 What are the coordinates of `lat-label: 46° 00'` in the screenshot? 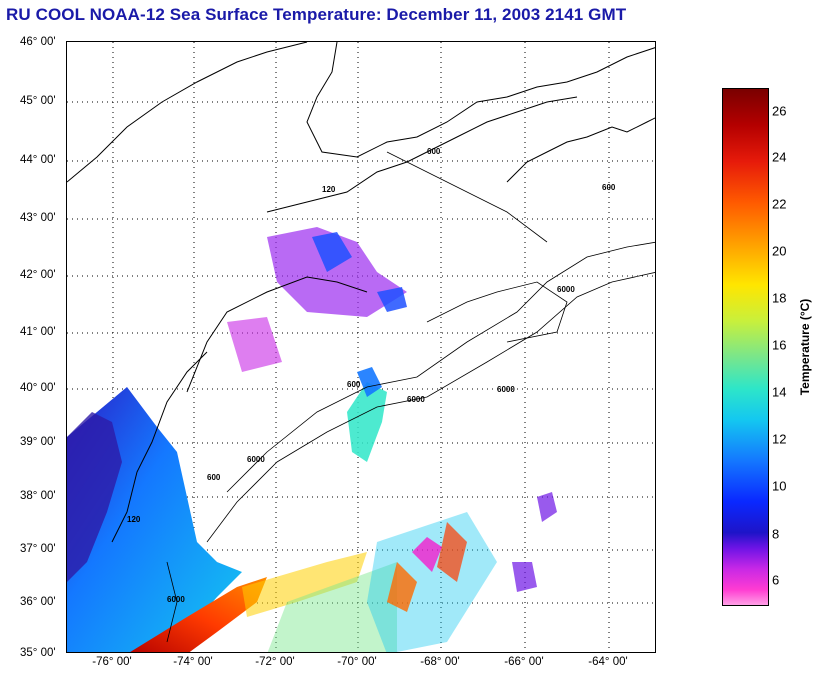 It's located at (38, 42).